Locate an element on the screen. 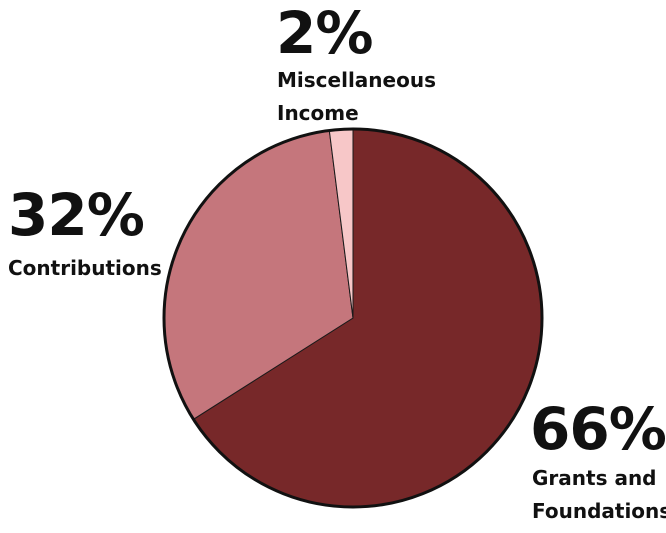 This screenshot has height=533, width=666. percent-label-grants: 66% is located at coordinates (598, 429).